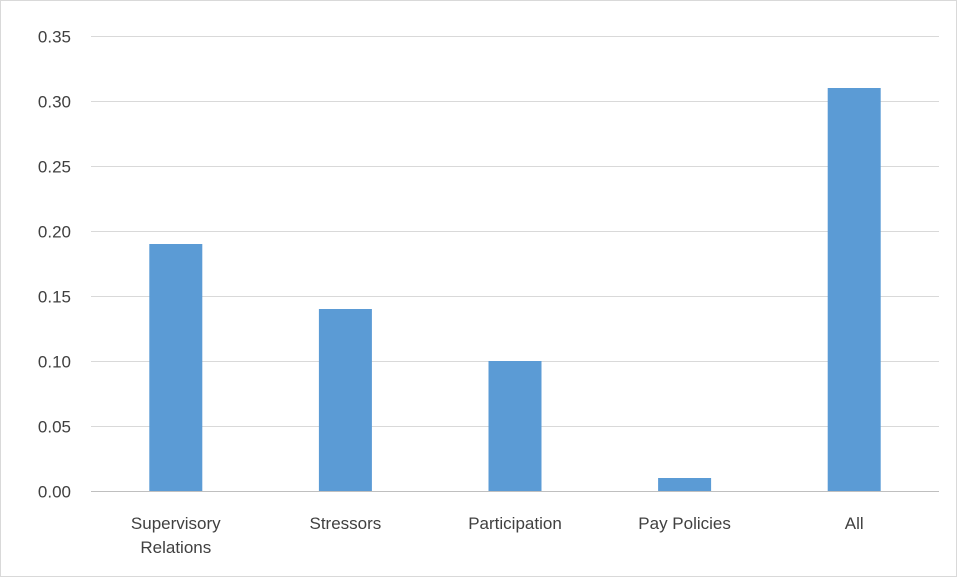 This screenshot has width=957, height=577. What do you see at coordinates (54, 297) in the screenshot?
I see `y-tick-label: 0.15` at bounding box center [54, 297].